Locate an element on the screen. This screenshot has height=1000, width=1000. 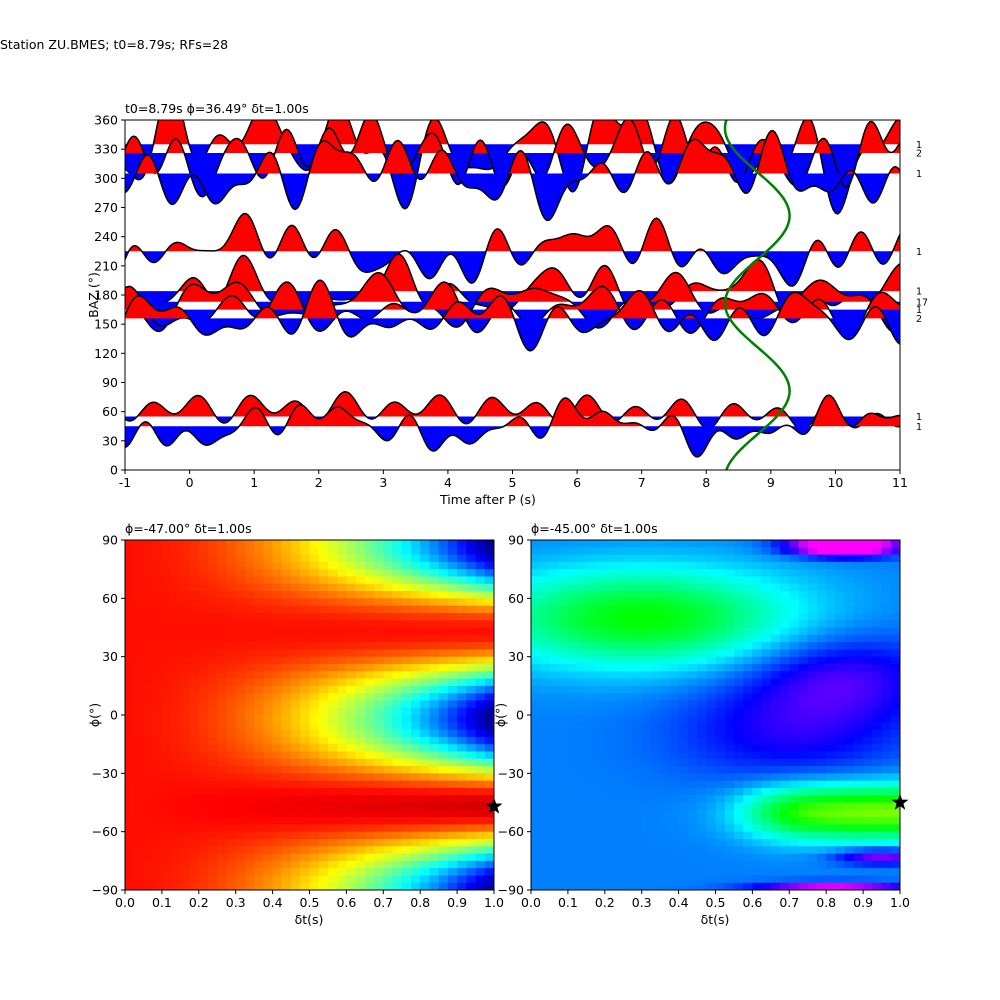
rf-y-tick-label: 0 is located at coordinates (114, 470).